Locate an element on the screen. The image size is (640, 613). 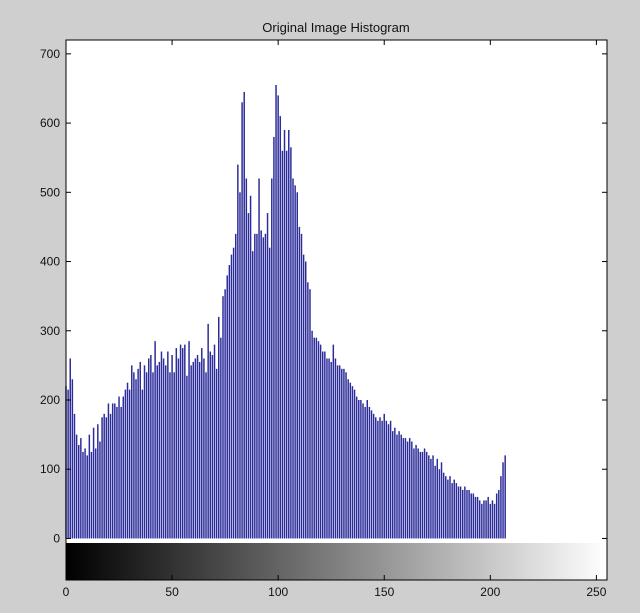
x-tick-label: 0 is located at coordinates (66, 592).